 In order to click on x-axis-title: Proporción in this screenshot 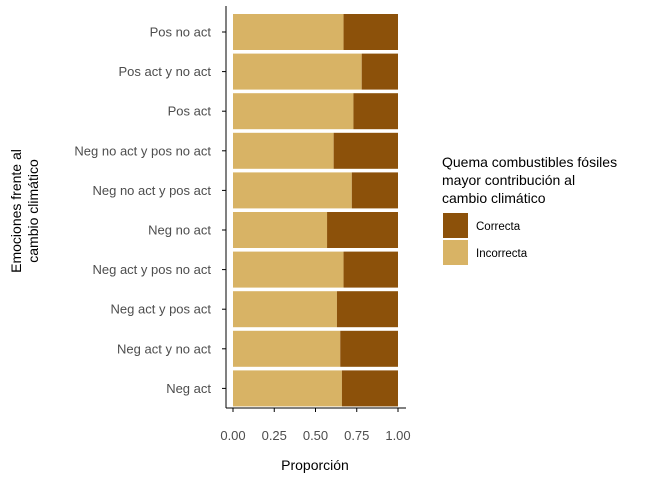, I will do `click(315, 465)`.